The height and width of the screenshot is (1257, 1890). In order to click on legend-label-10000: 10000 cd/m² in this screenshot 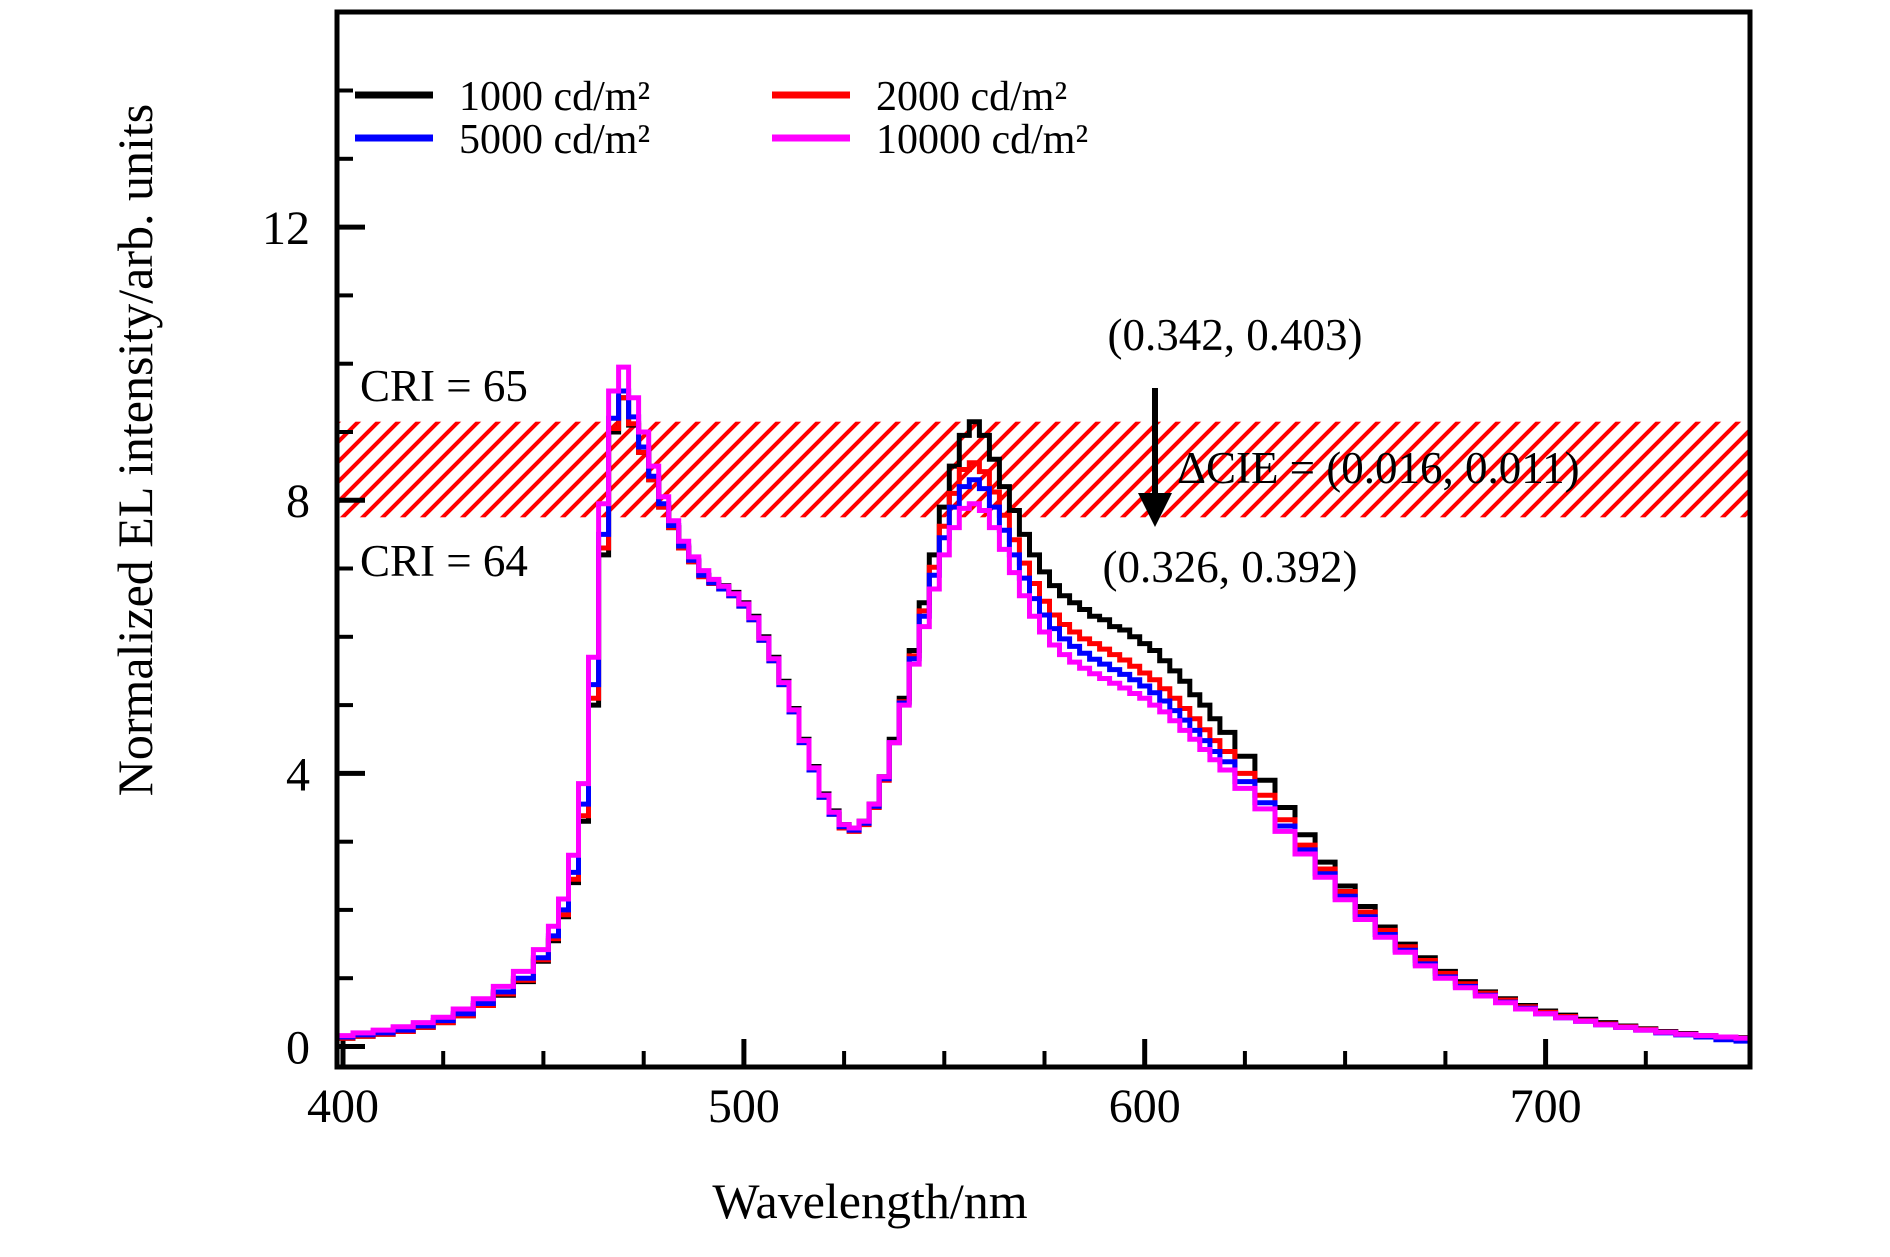, I will do `click(982, 140)`.